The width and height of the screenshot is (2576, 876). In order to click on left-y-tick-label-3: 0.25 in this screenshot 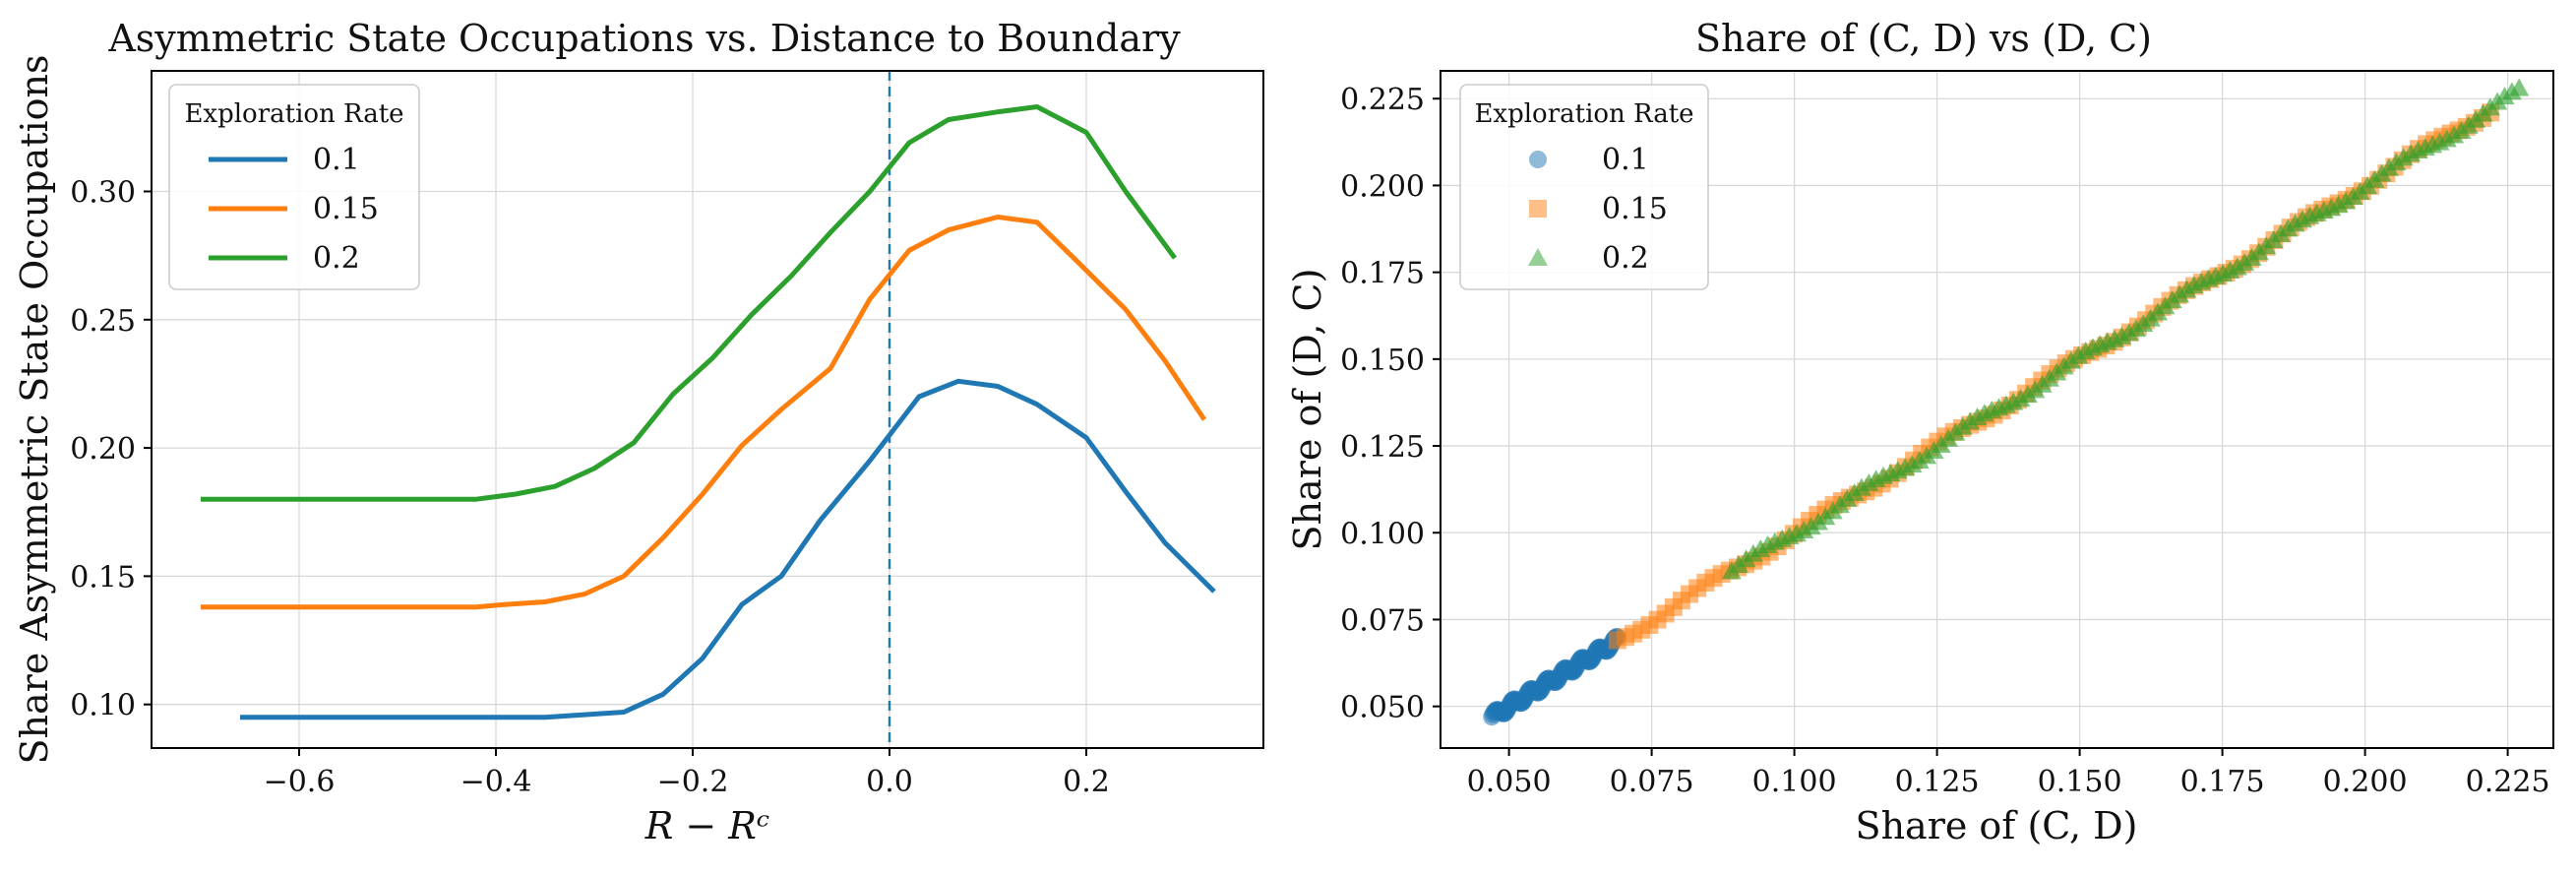, I will do `click(103, 321)`.